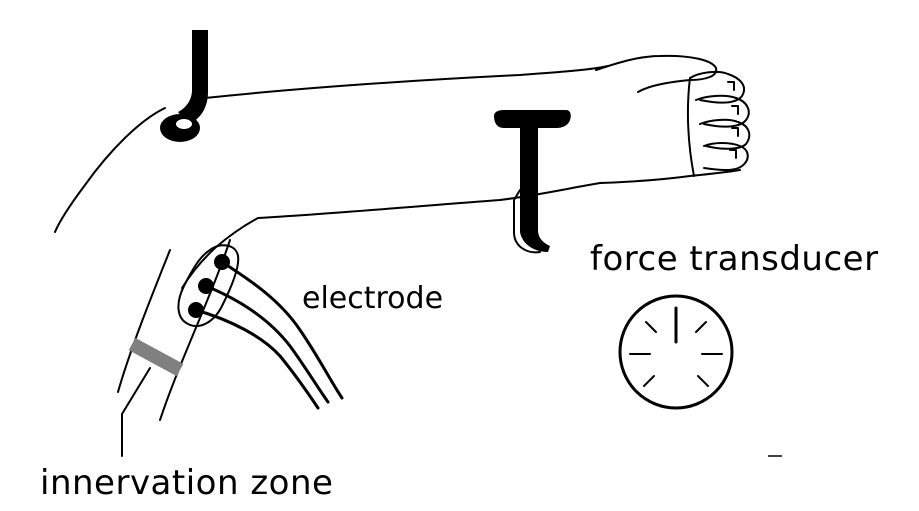 Image resolution: width=919 pixels, height=511 pixels. Describe the element at coordinates (676, 352) in the screenshot. I see `force-gauge-dial` at that location.